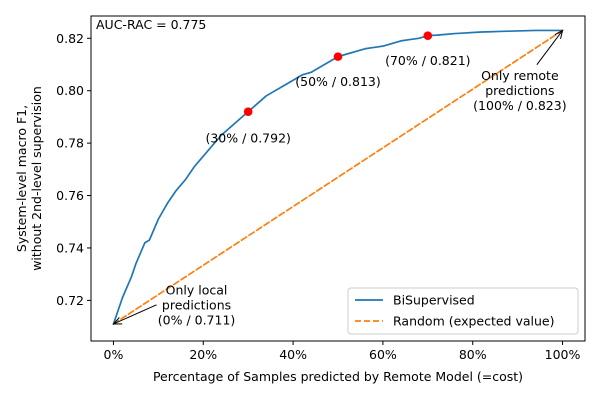 The width and height of the screenshot is (600, 400). I want to click on y-tick-label: 0.80, so click(70, 90).